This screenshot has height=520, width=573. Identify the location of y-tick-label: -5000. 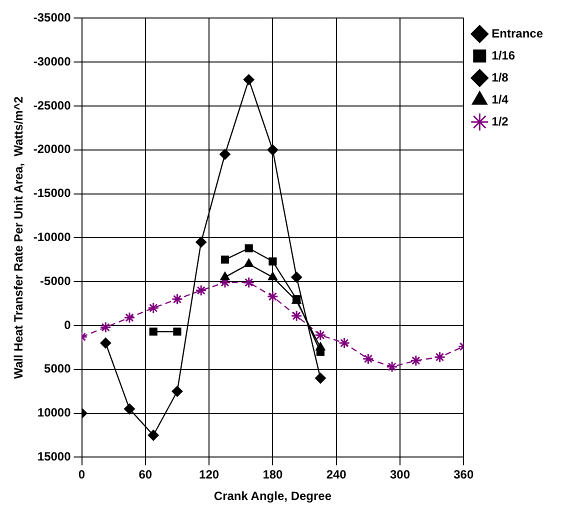
(56, 281).